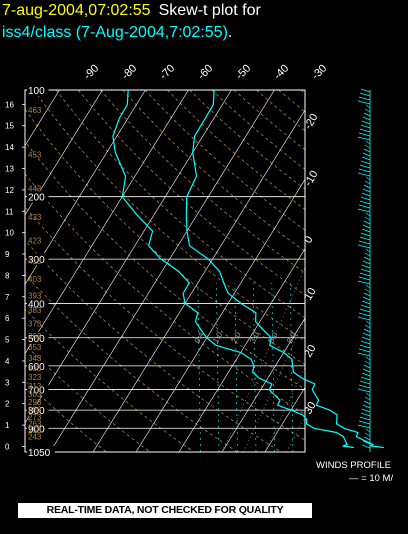  I want to click on theta-label: 323, so click(35, 377).